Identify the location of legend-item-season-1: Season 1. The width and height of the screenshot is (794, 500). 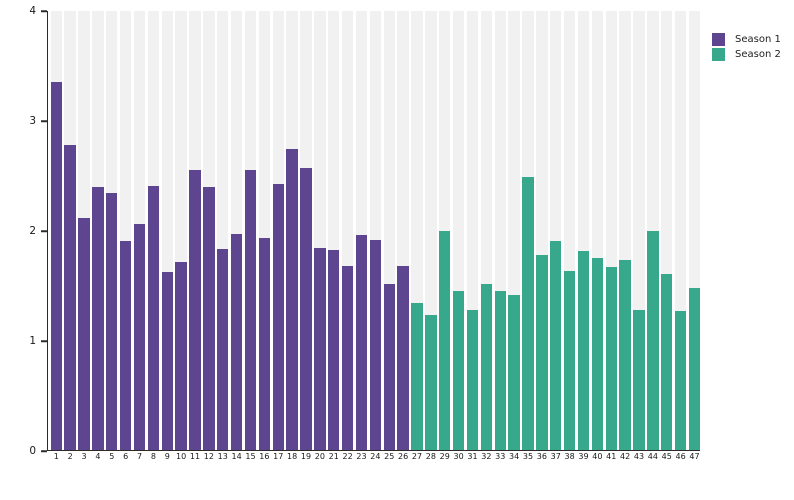
(746, 39).